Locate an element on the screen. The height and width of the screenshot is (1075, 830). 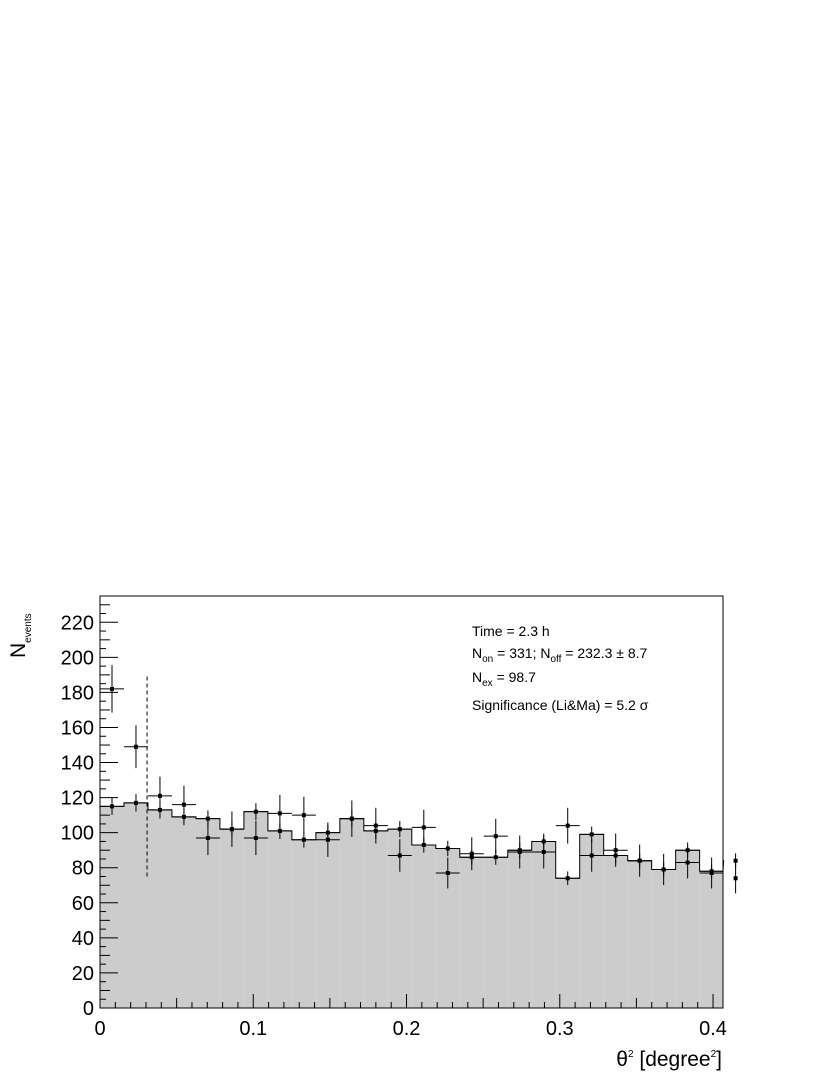
x-tick-label: 0.3 is located at coordinates (560, 1029).